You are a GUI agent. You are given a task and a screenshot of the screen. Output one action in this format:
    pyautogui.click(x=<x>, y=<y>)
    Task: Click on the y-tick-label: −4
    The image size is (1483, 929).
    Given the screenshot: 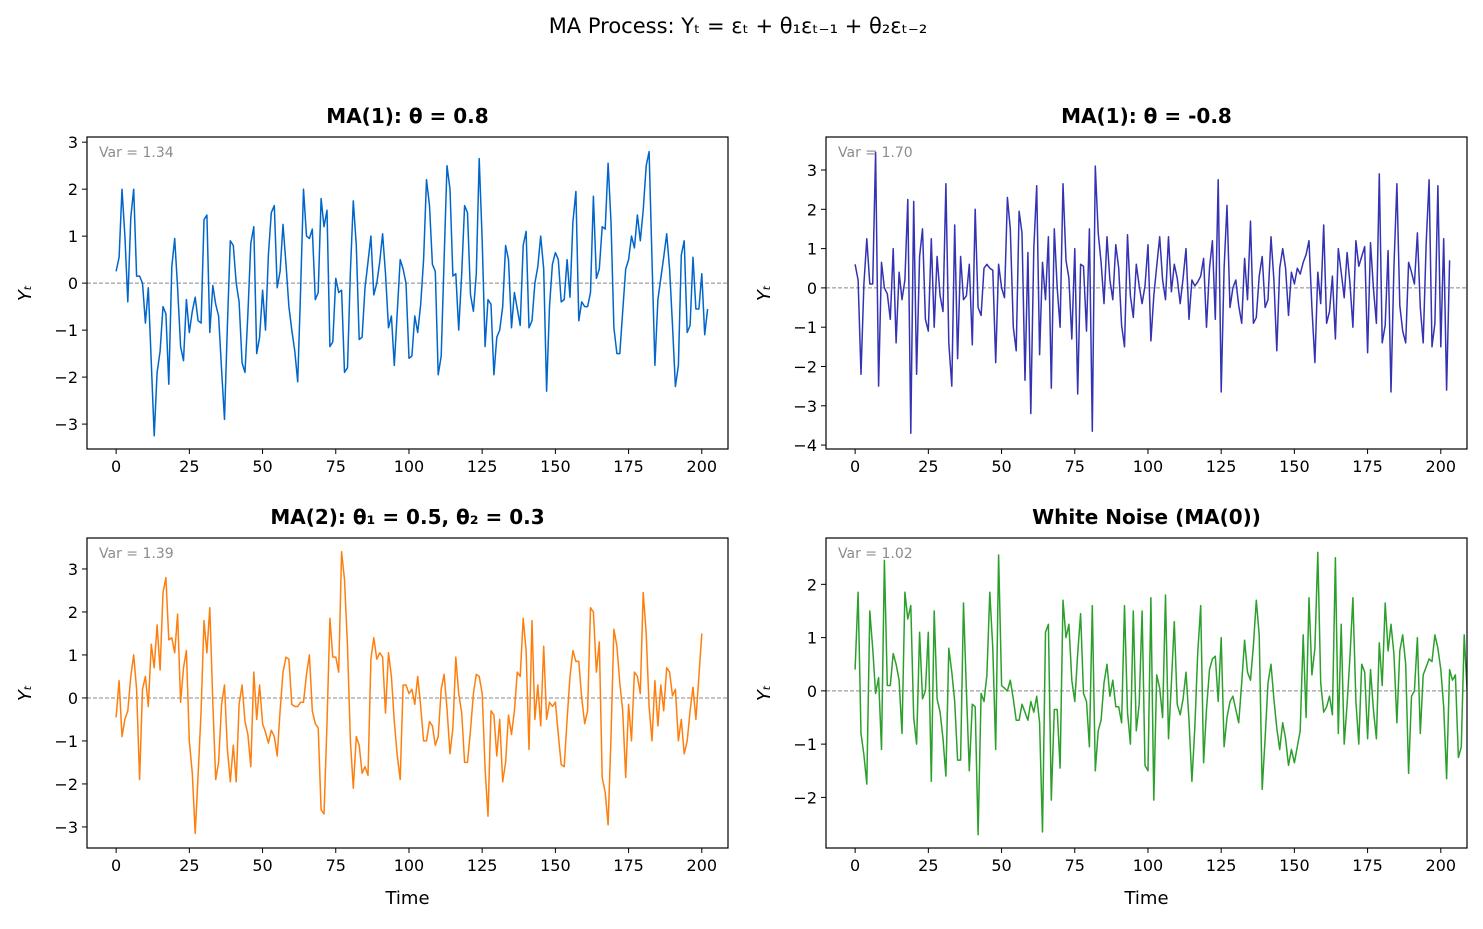 What is the action you would take?
    pyautogui.click(x=805, y=445)
    